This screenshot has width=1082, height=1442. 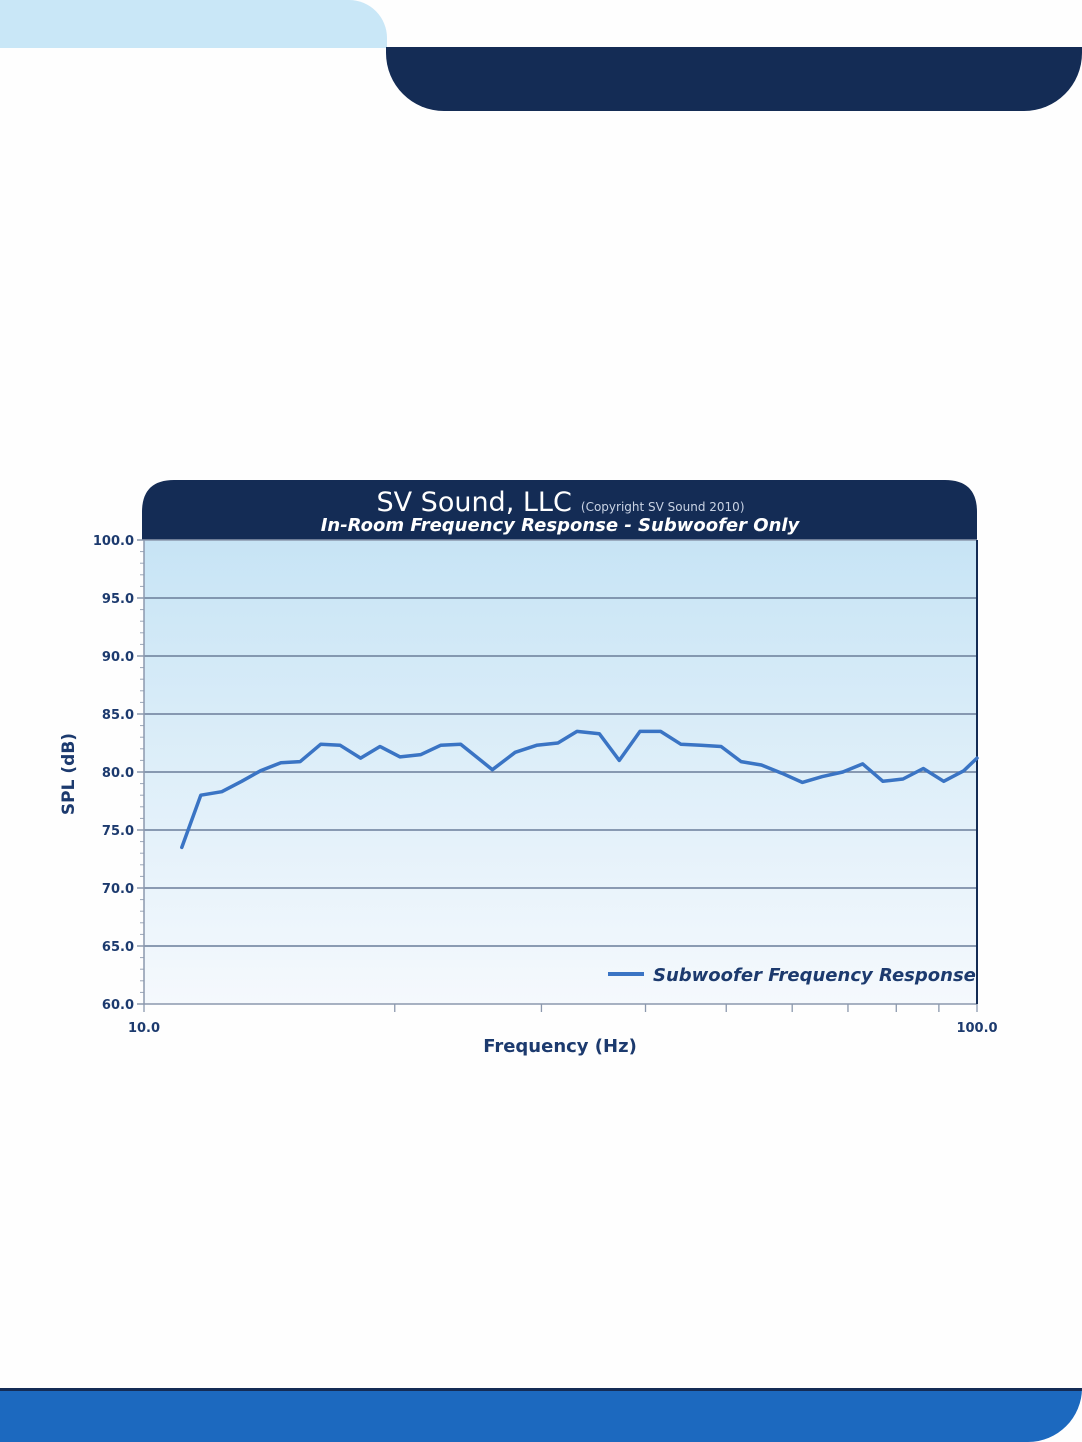 I want to click on x-ticks, so click(x=560, y=1008).